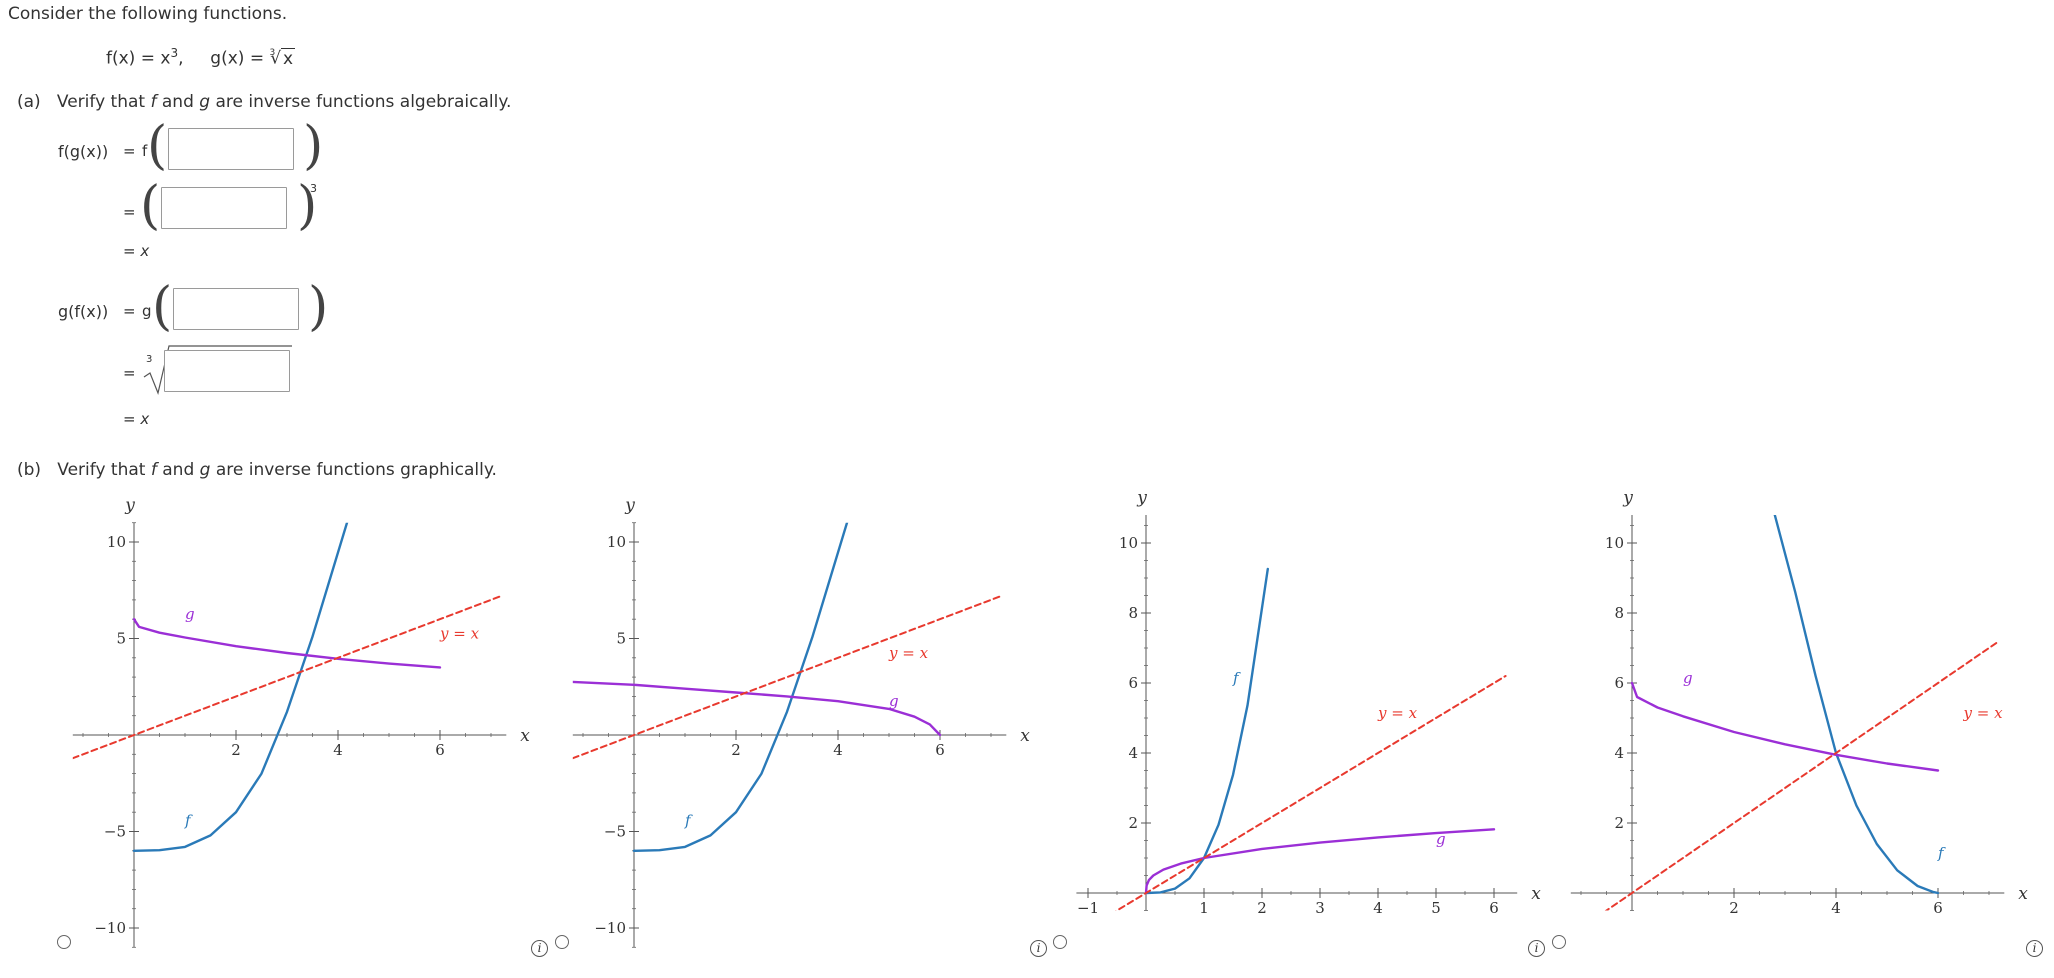 The width and height of the screenshot is (2054, 978). What do you see at coordinates (129, 212) in the screenshot?
I see `fg-eq-2: =` at bounding box center [129, 212].